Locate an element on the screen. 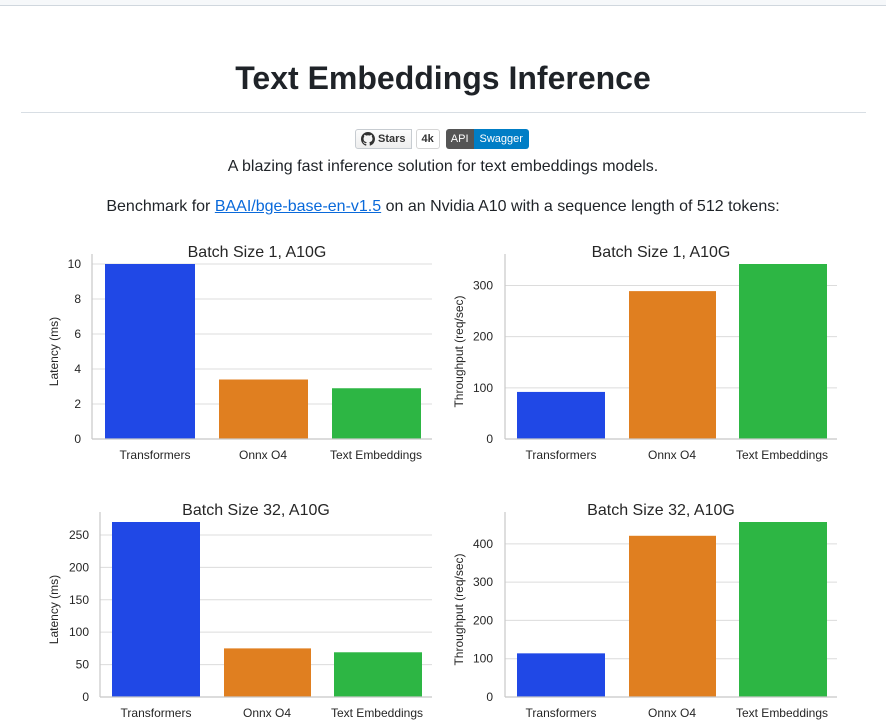 The width and height of the screenshot is (886, 725). y-tick-label: 400 is located at coordinates (483, 544).